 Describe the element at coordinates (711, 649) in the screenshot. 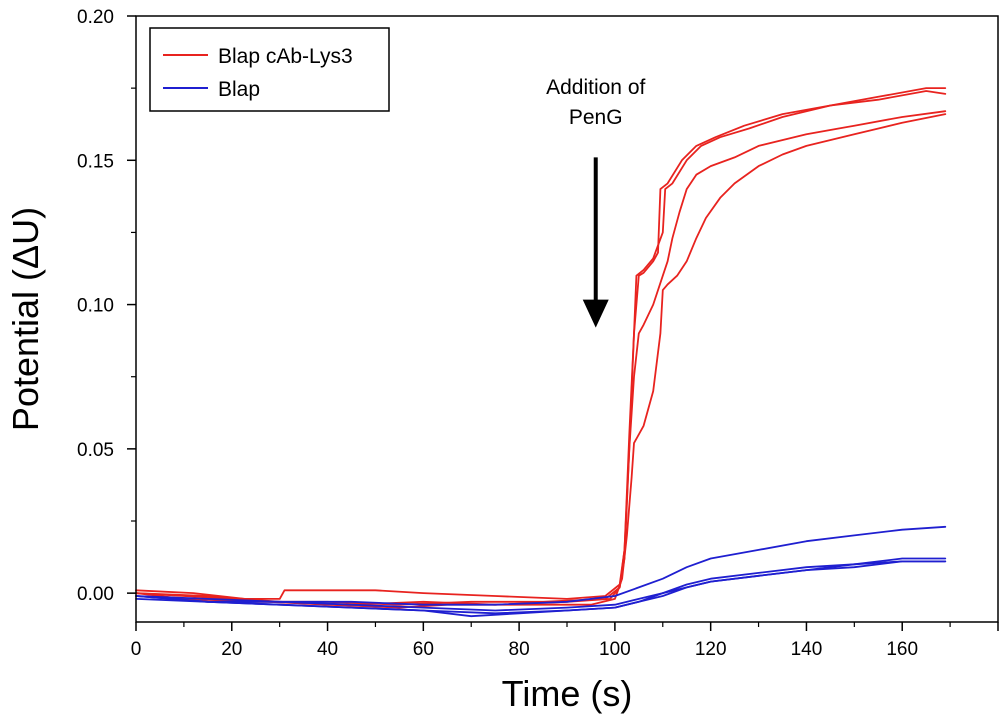

I see `x-tick-label: 120` at that location.